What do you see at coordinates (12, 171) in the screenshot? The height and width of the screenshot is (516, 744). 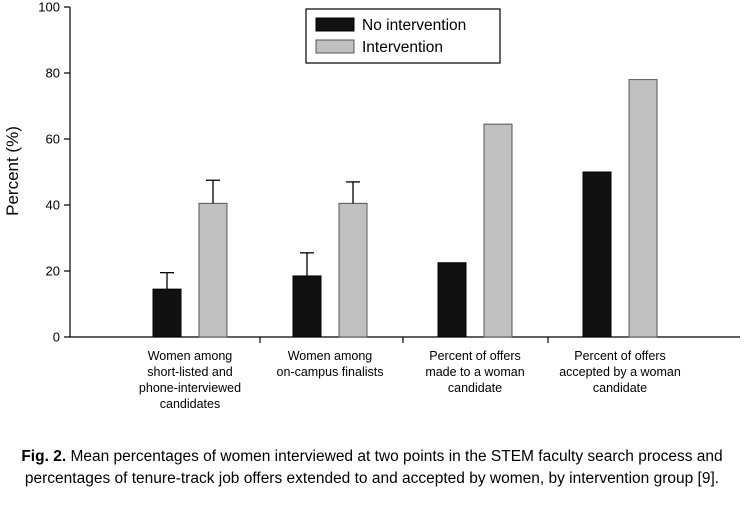 I see `y-axis-title: Percent (%)` at bounding box center [12, 171].